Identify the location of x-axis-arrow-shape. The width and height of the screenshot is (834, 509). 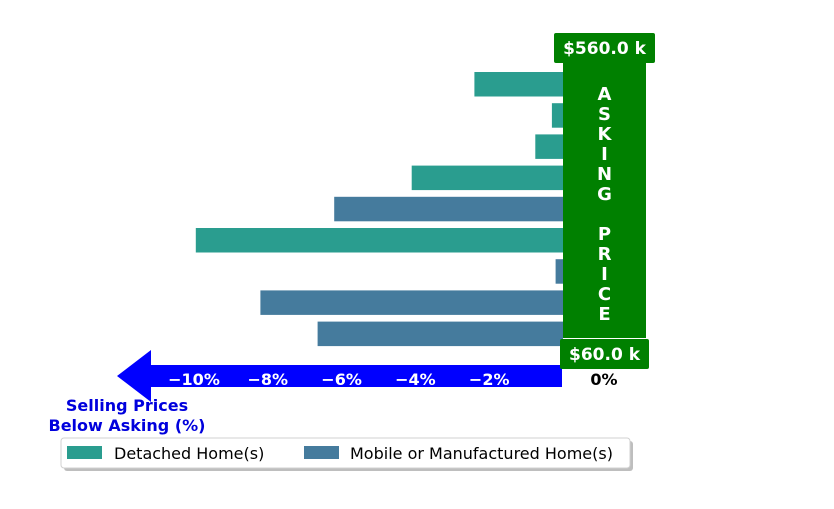
(339, 376).